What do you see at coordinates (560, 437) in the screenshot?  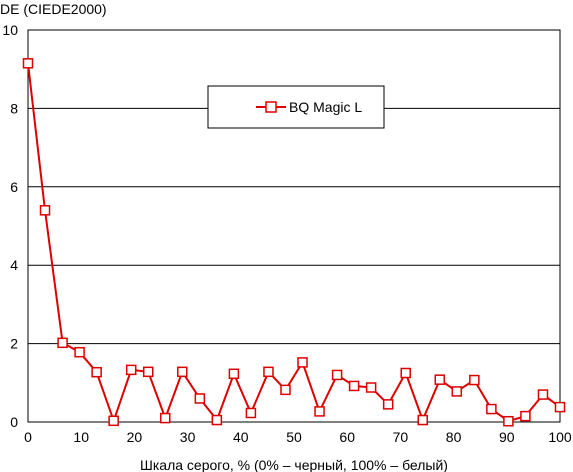 I see `x-tick-label: 100` at bounding box center [560, 437].